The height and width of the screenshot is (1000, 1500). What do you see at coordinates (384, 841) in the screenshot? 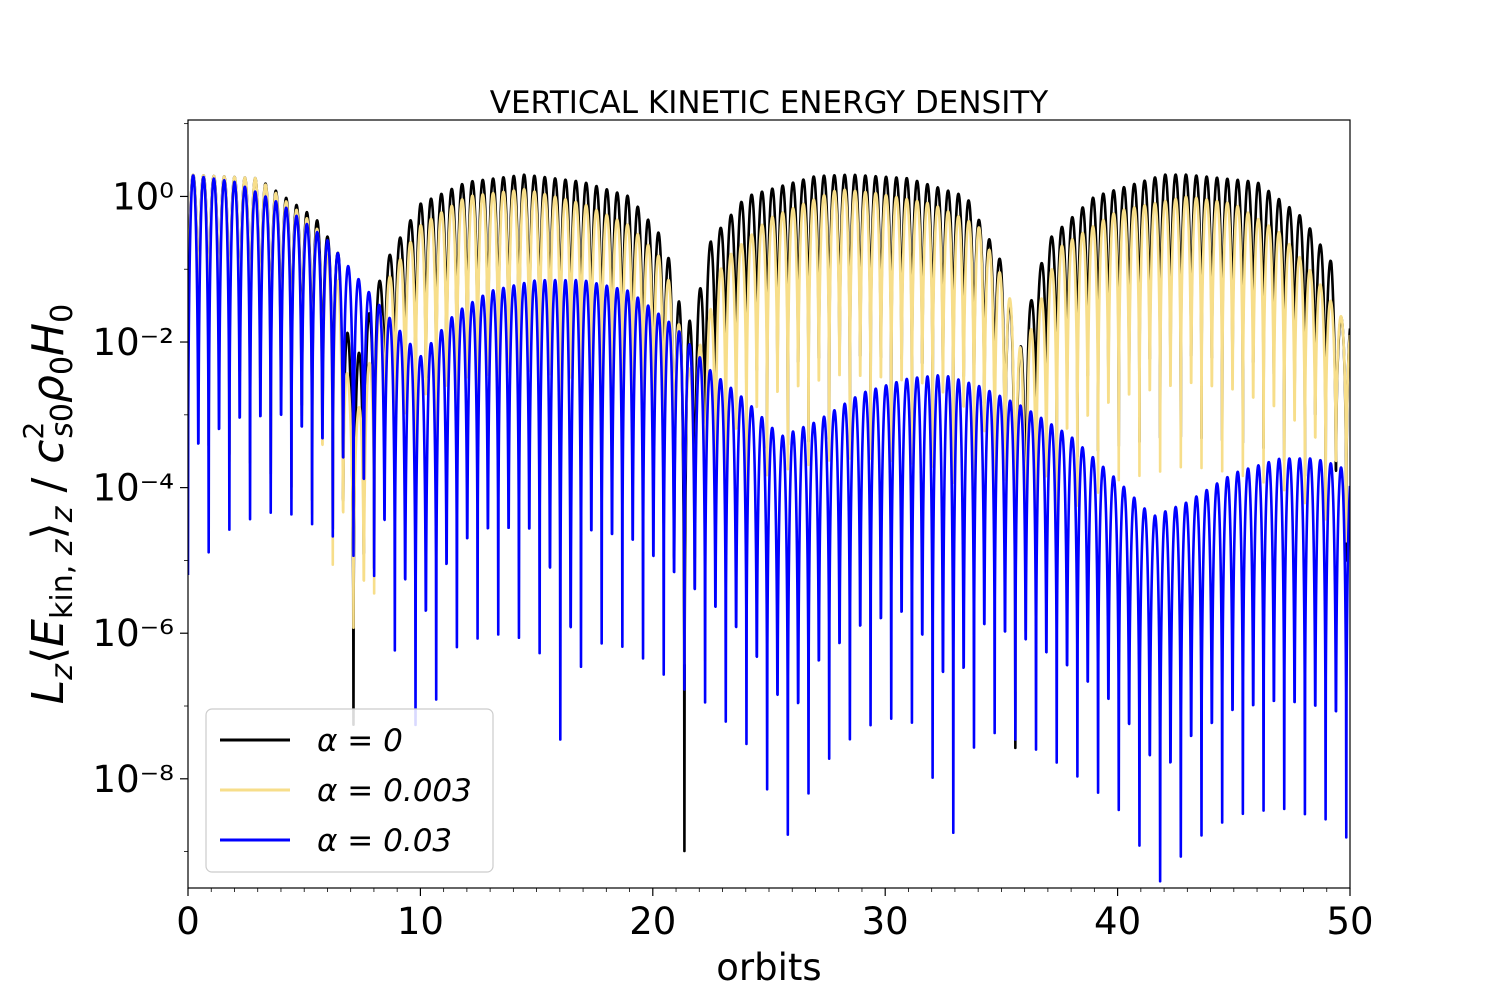
I see `legend-label-alpha-003: α = 0.03` at bounding box center [384, 841].